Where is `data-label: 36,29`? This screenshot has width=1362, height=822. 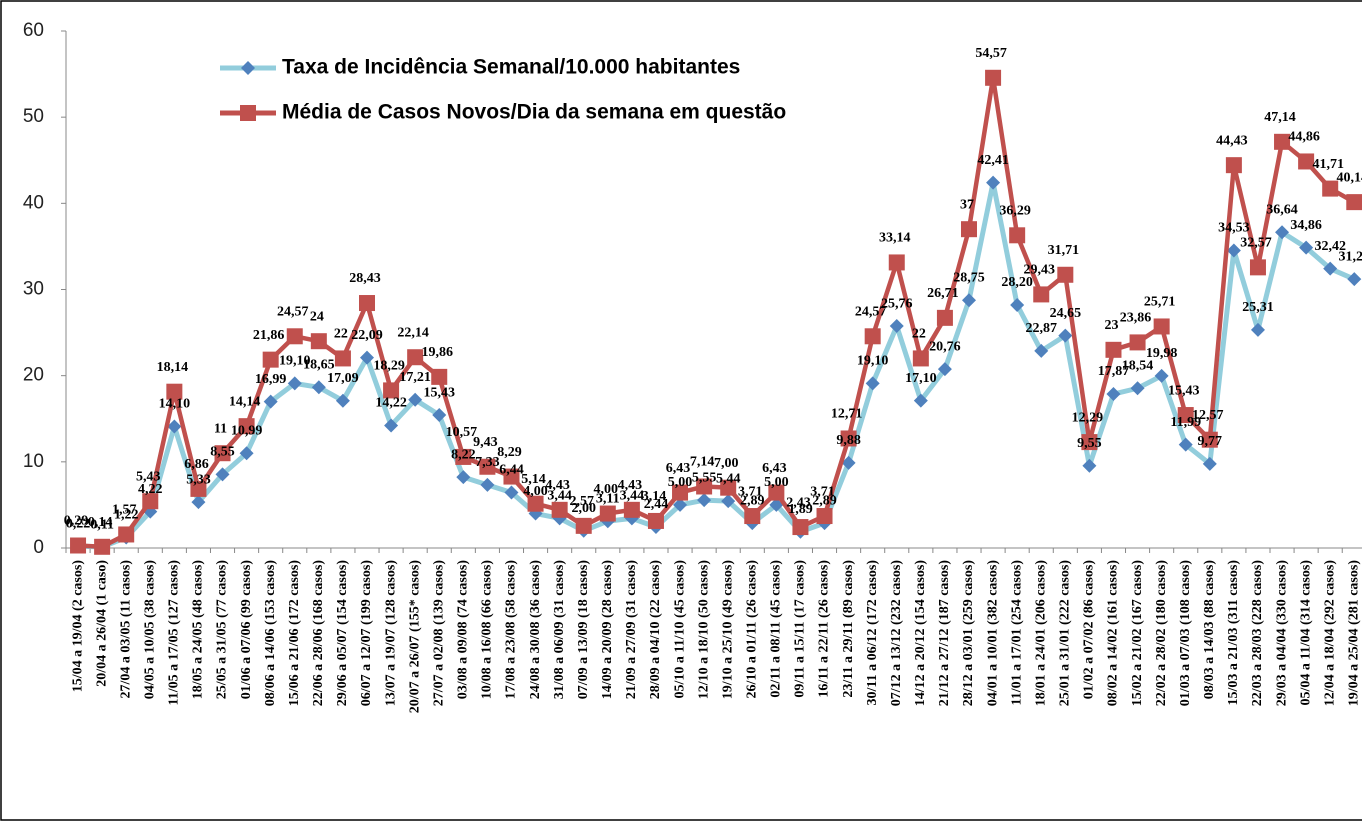 data-label: 36,29 is located at coordinates (1015, 211).